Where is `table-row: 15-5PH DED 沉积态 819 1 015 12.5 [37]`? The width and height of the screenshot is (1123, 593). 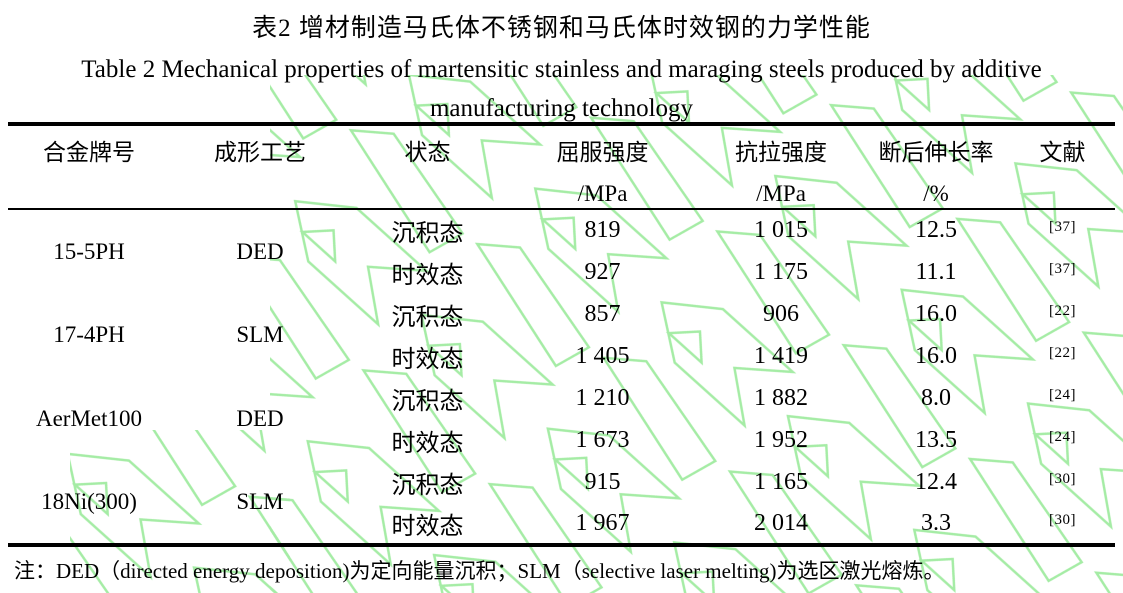
table-row: 15-5PH DED 沉积态 819 1 015 12.5 [37] is located at coordinates (561, 236).